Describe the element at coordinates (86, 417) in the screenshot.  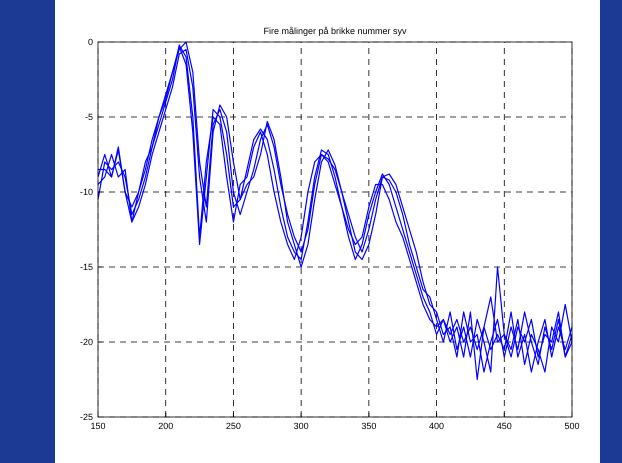
I see `y-tick-label: -25` at that location.